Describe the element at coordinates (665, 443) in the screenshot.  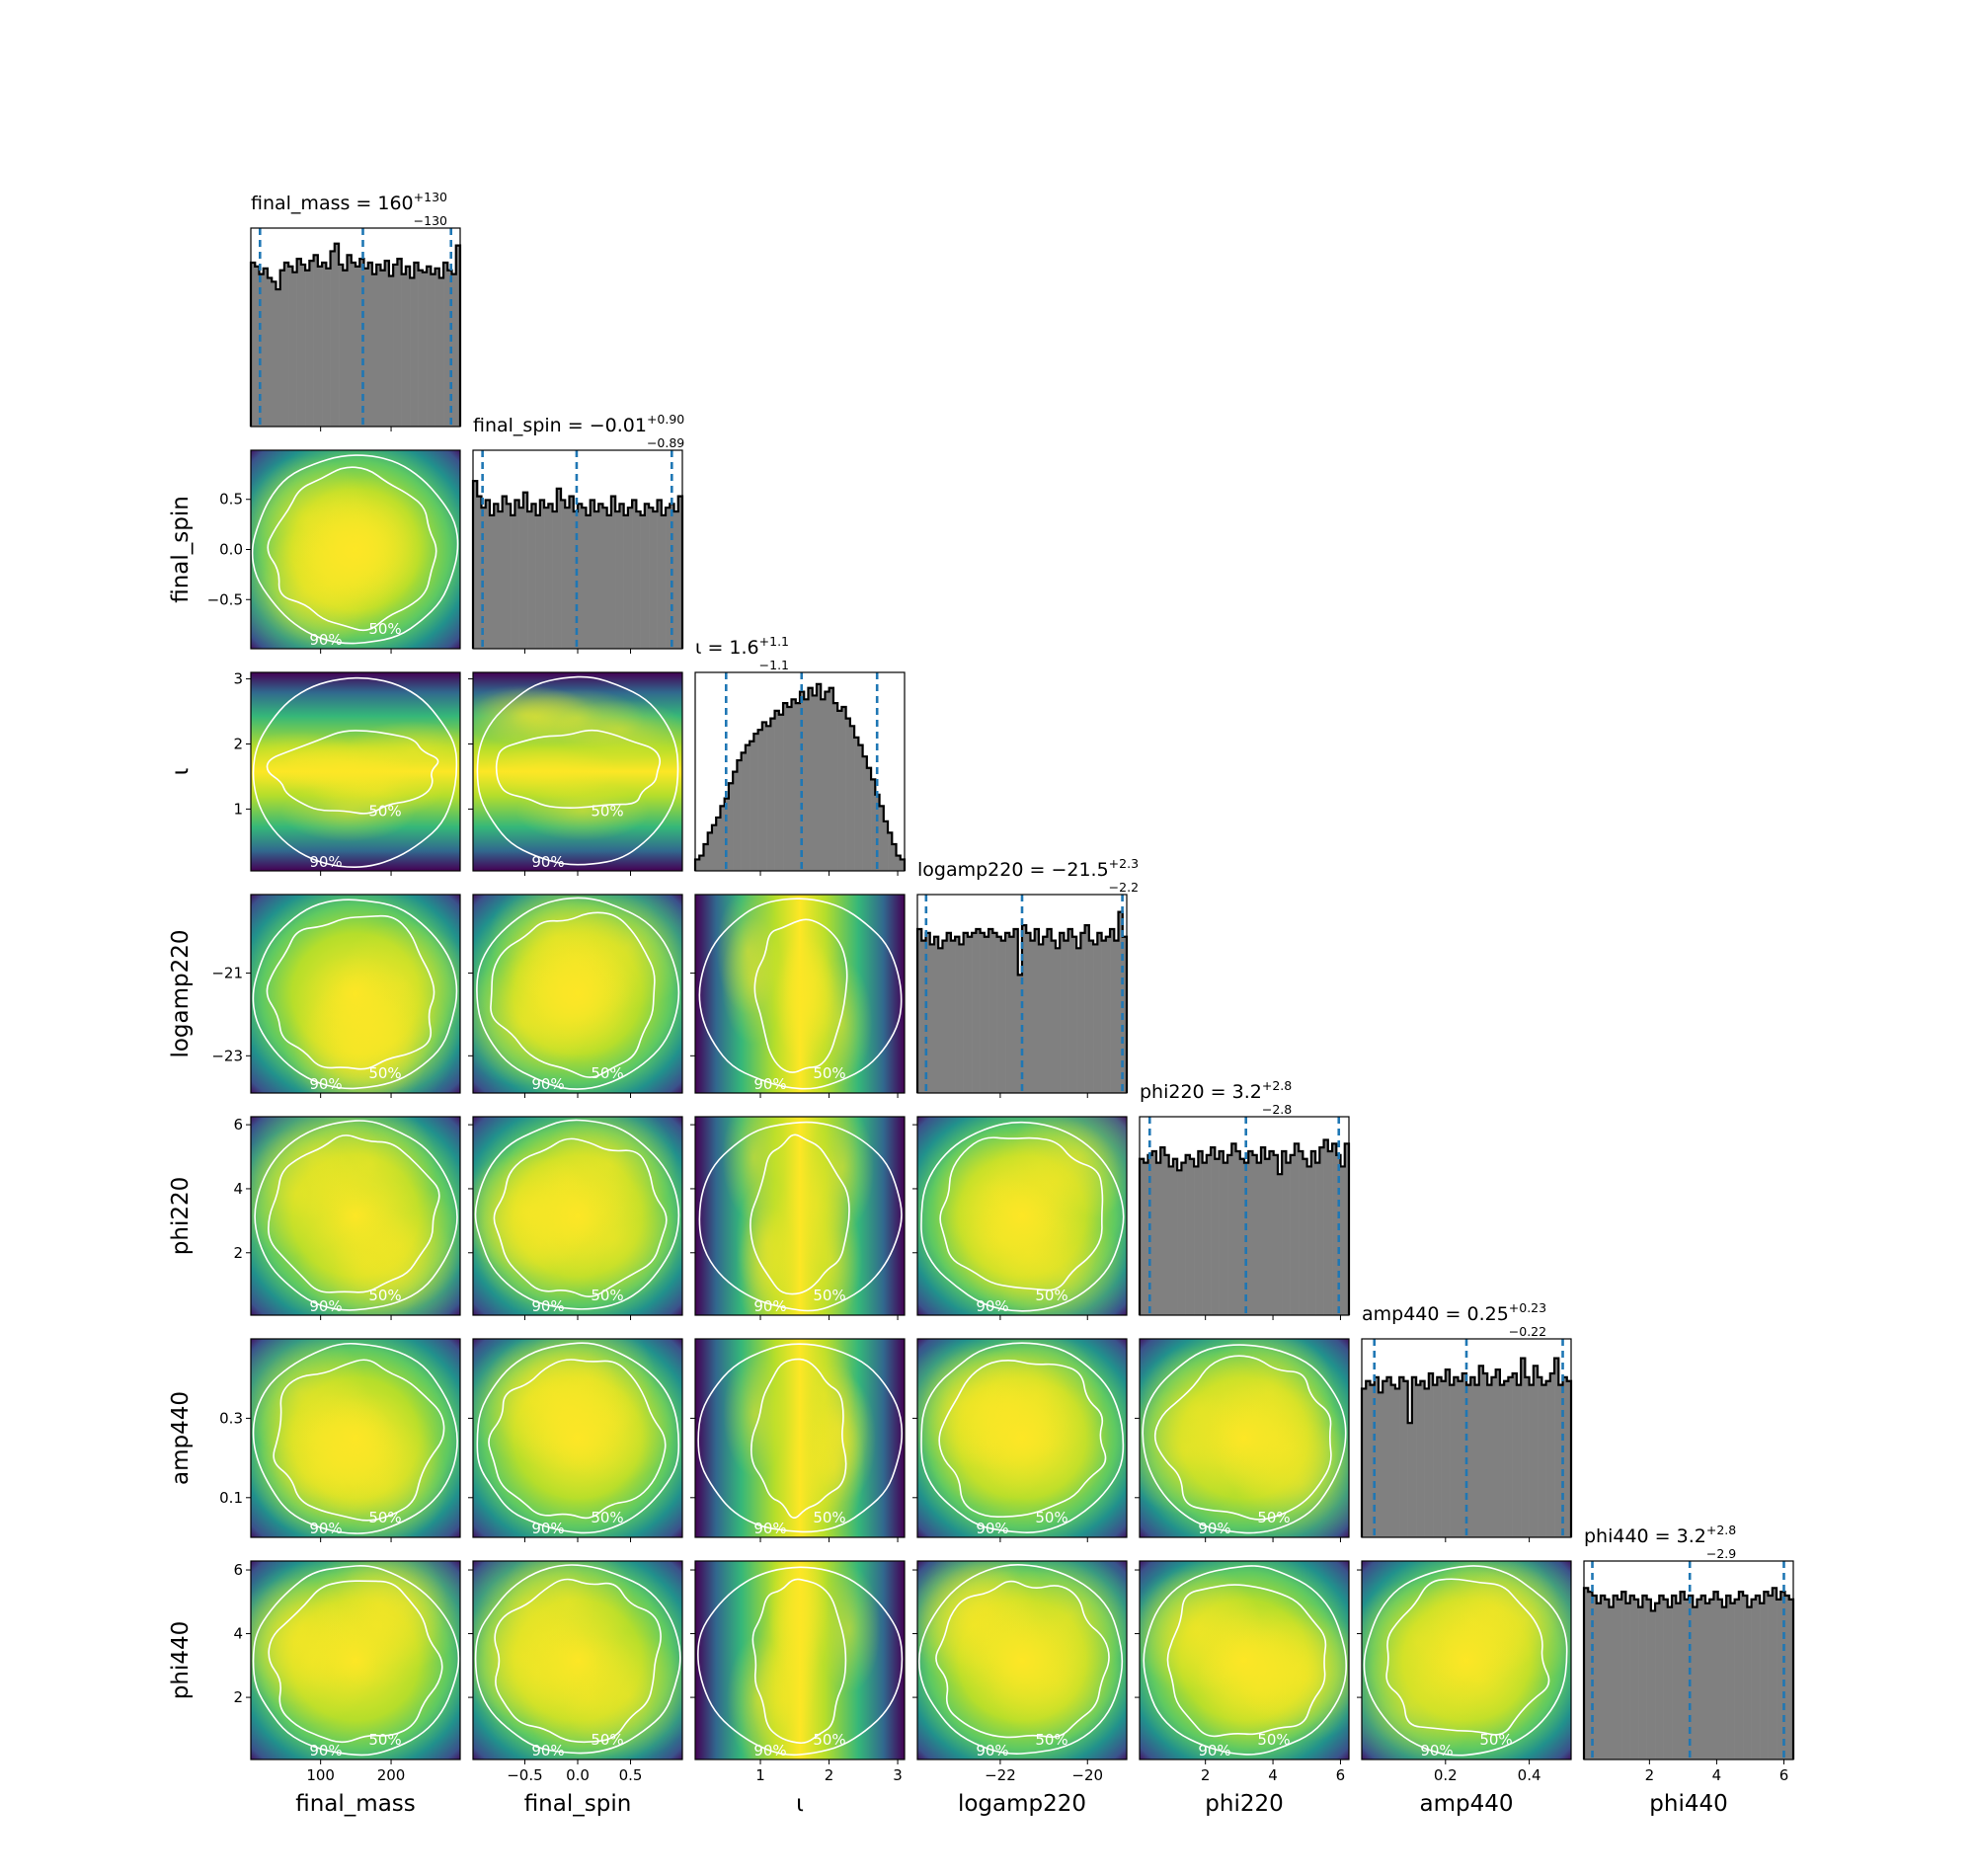
I see `panel-title-sub-final_spin: −0.89` at that location.